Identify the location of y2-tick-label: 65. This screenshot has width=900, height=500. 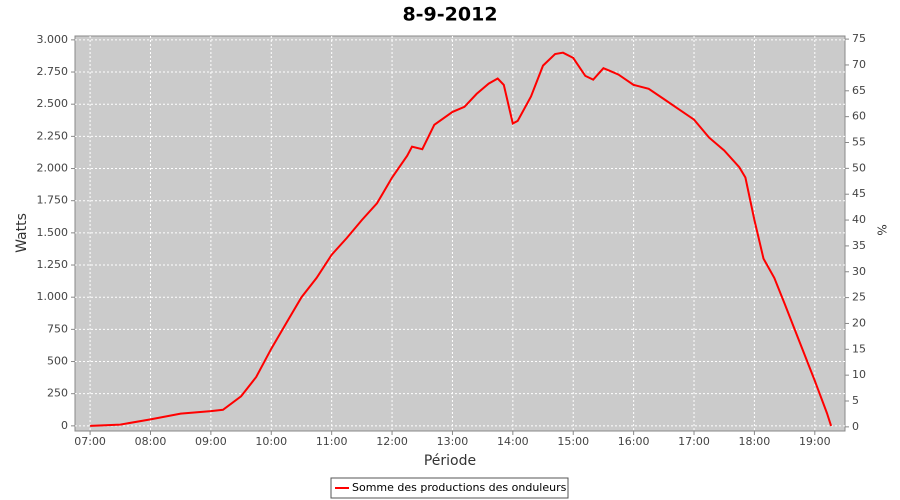
(859, 90).